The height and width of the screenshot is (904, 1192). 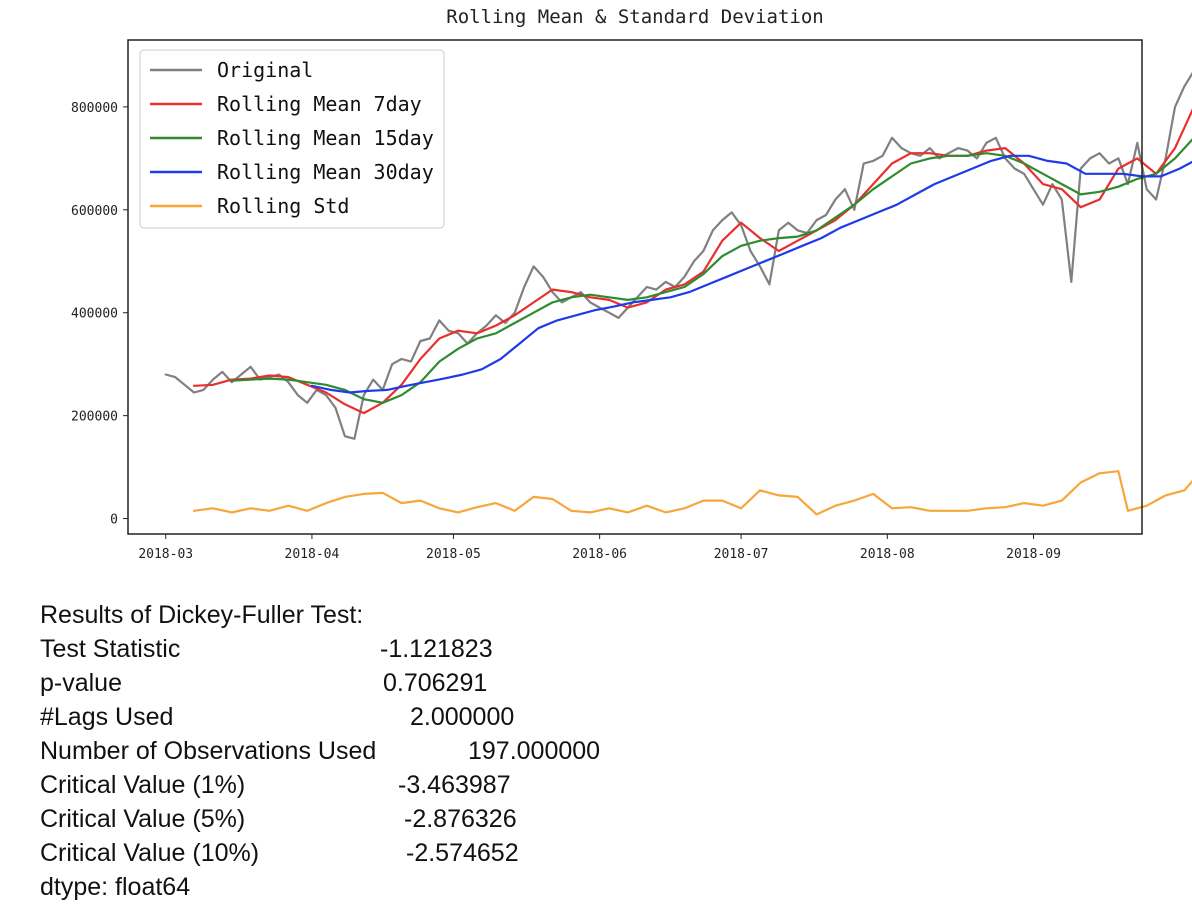 I want to click on result-value: -3.463987, so click(x=454, y=785).